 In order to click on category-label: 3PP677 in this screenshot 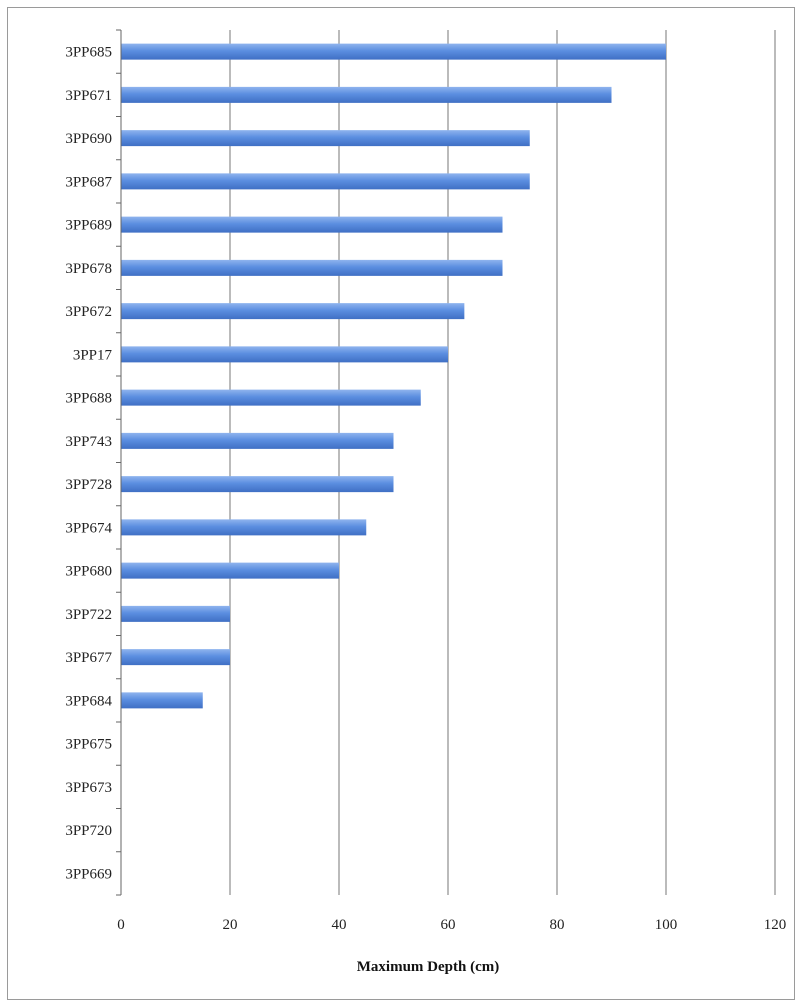, I will do `click(88, 658)`.